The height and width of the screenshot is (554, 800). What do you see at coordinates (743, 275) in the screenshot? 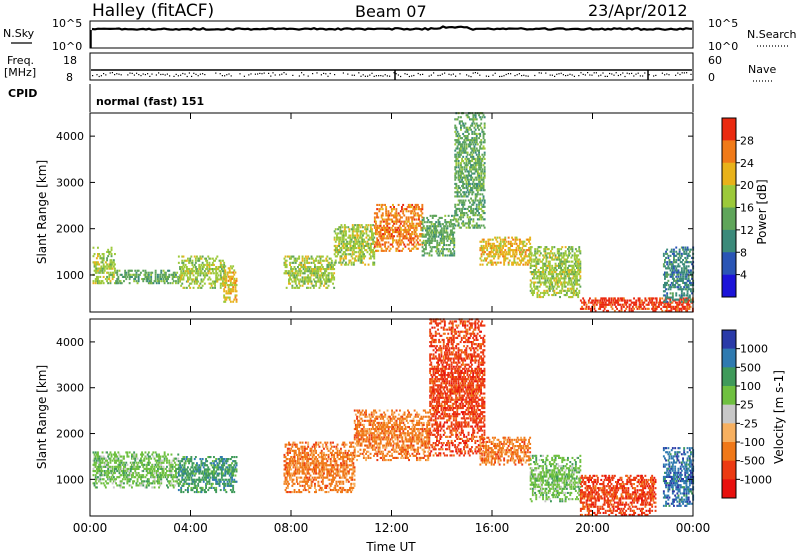
I see `colorbar-tick-label: 4` at bounding box center [743, 275].